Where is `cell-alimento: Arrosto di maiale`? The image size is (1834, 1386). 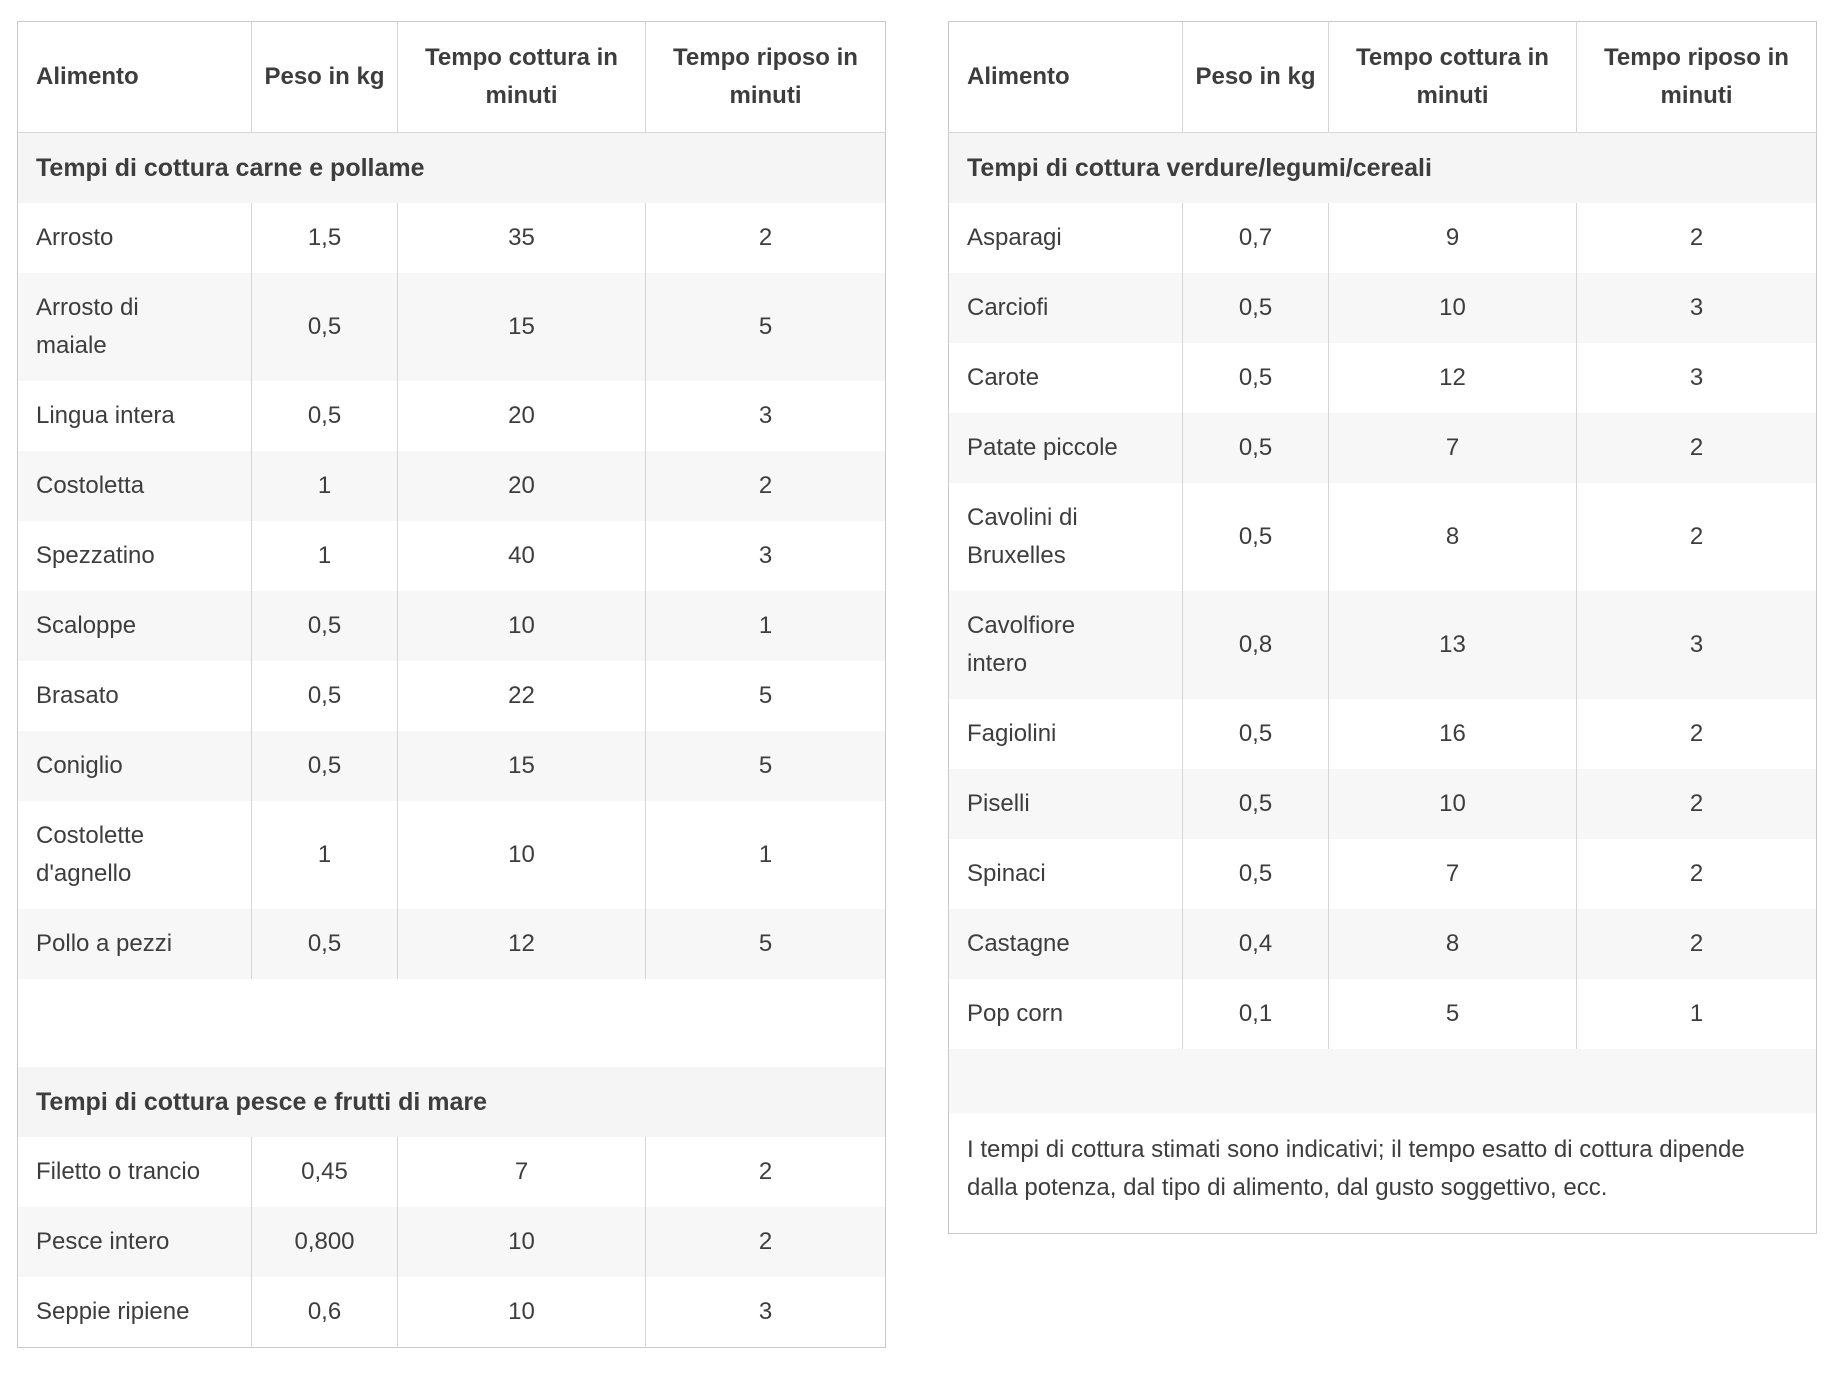 cell-alimento: Arrosto di maiale is located at coordinates (134, 327).